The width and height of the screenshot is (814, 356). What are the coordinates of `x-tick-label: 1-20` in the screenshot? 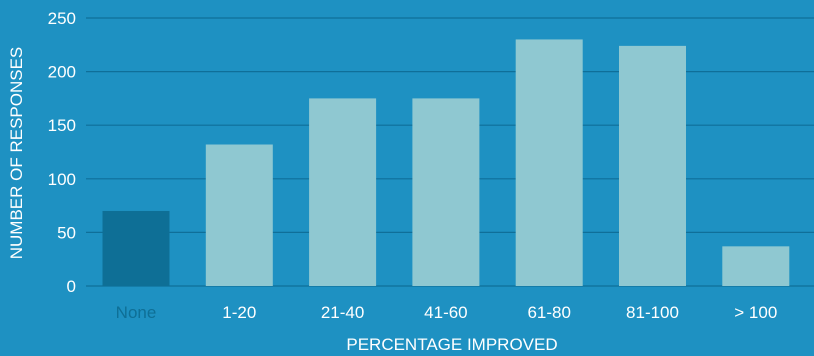 It's located at (239, 312).